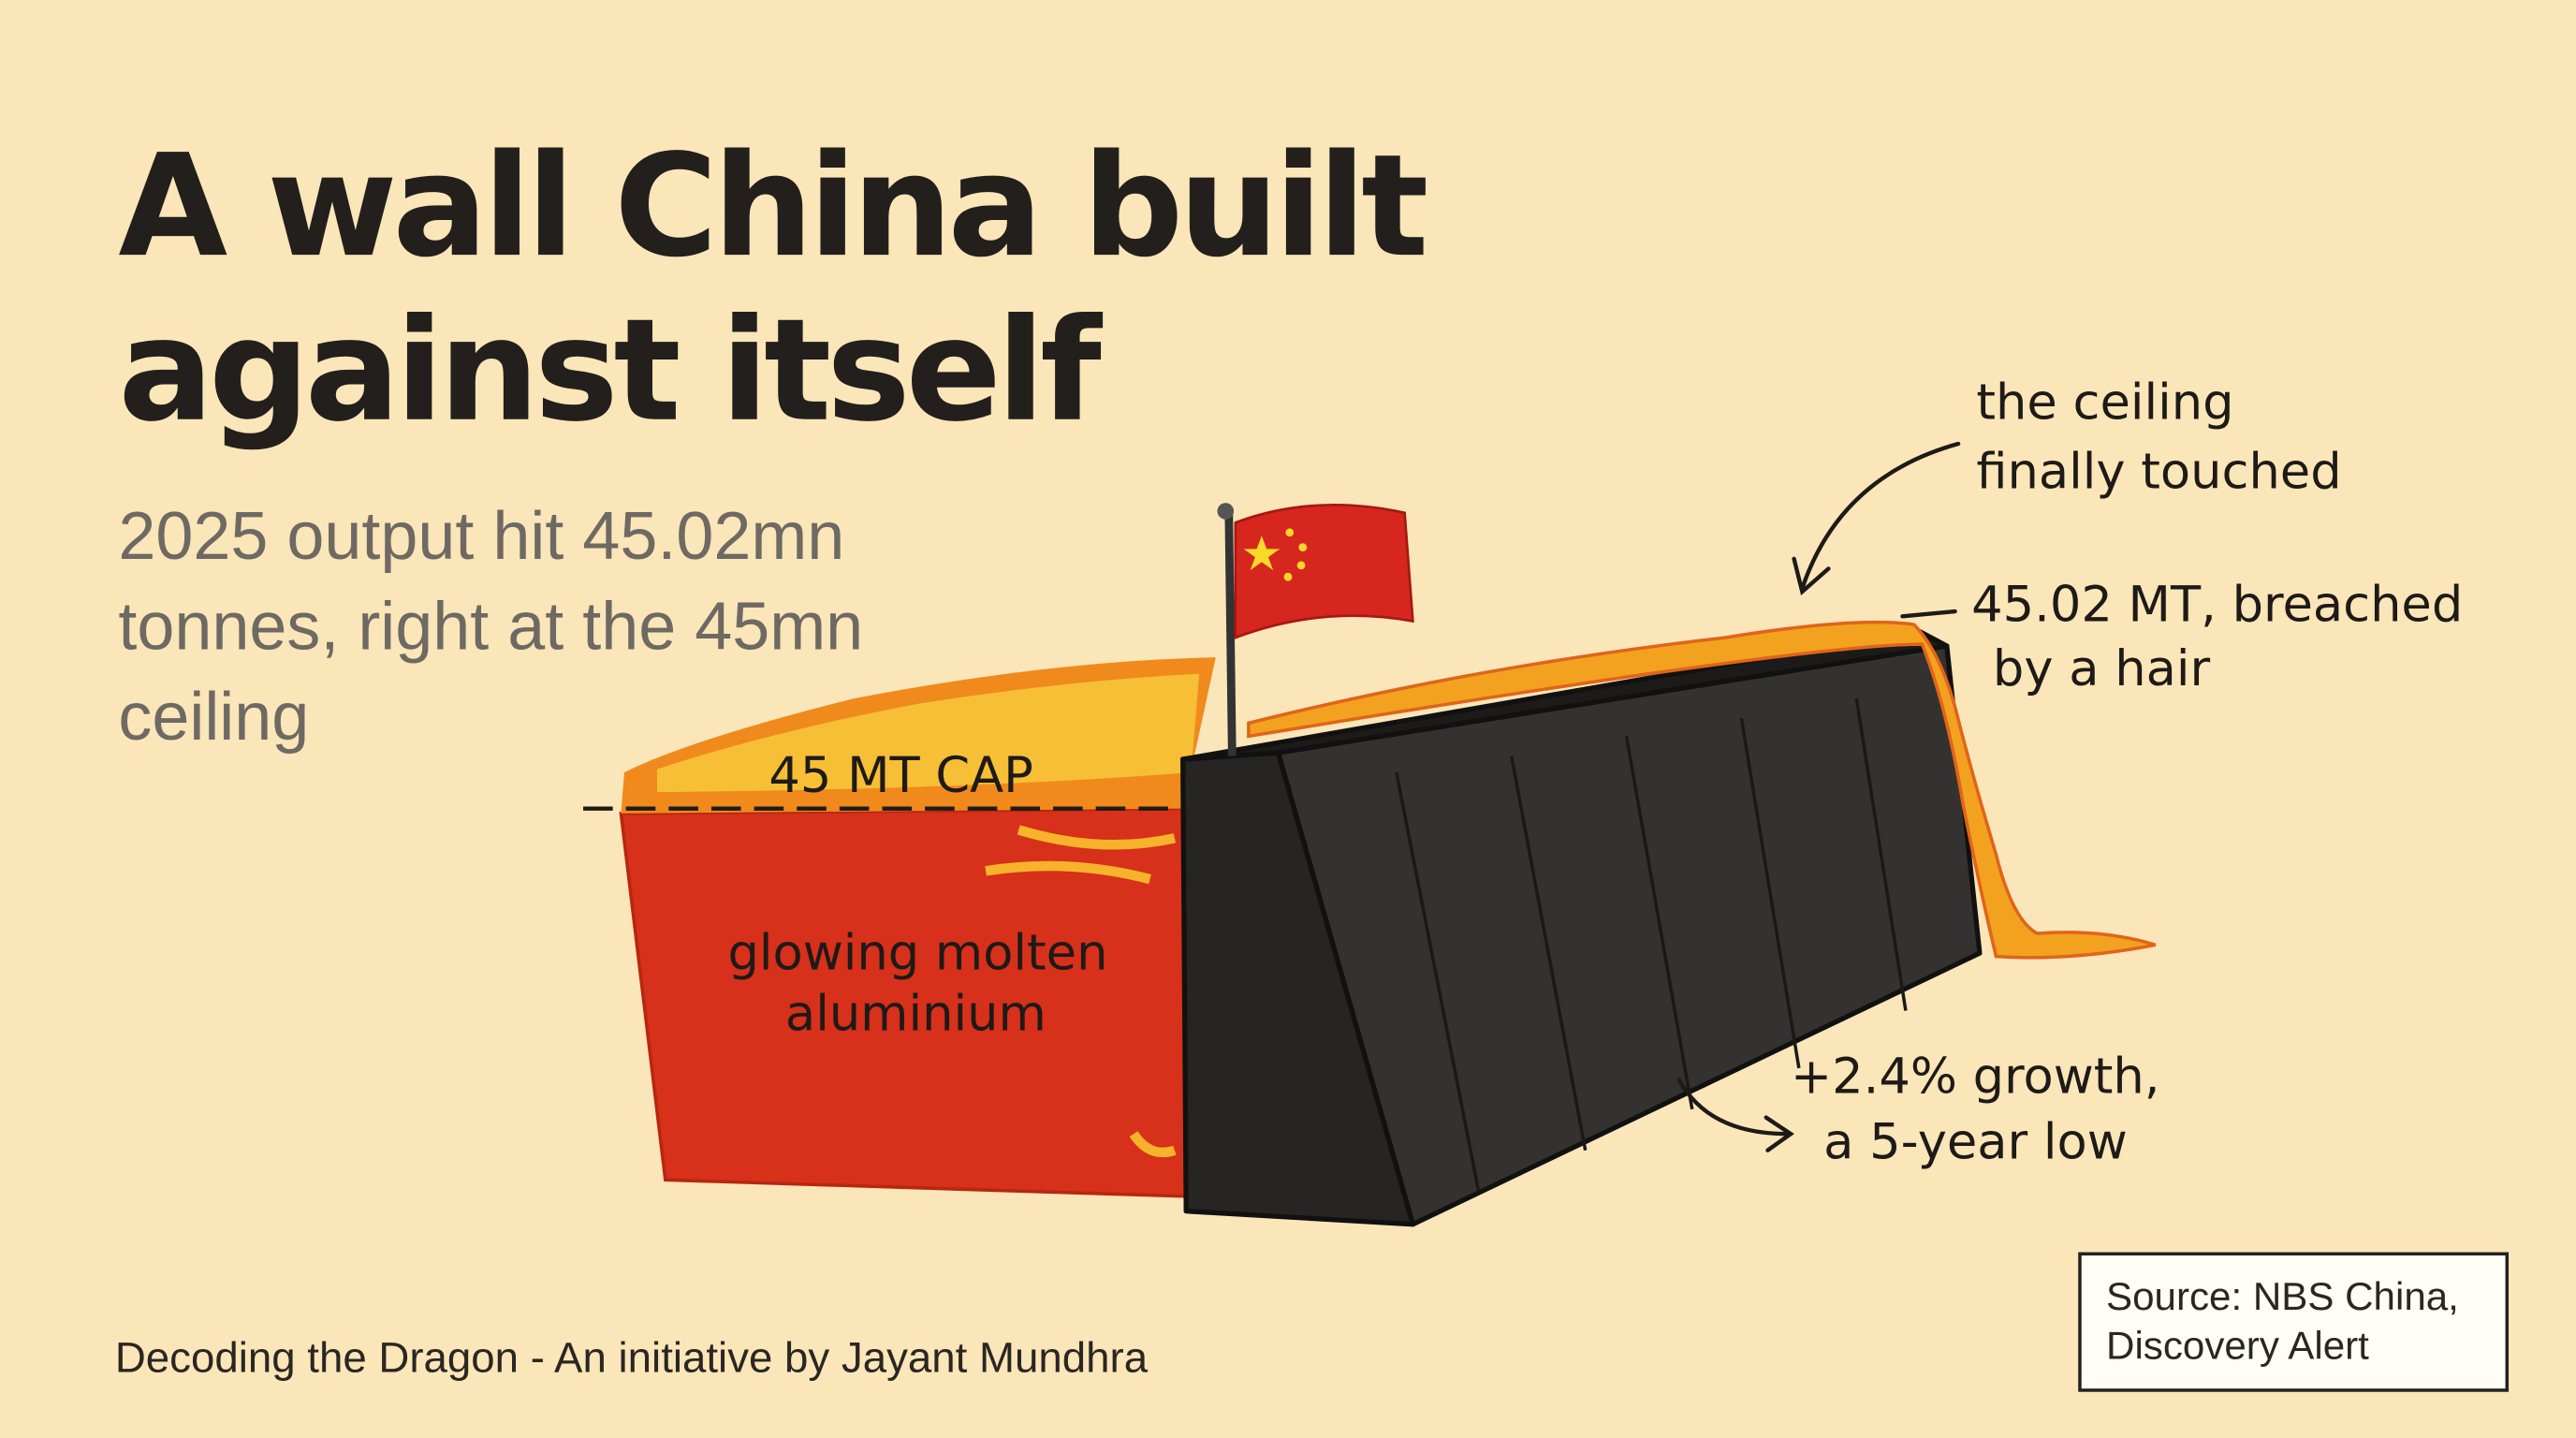  What do you see at coordinates (2237, 1346) in the screenshot?
I see `source-text: Discovery Alert` at bounding box center [2237, 1346].